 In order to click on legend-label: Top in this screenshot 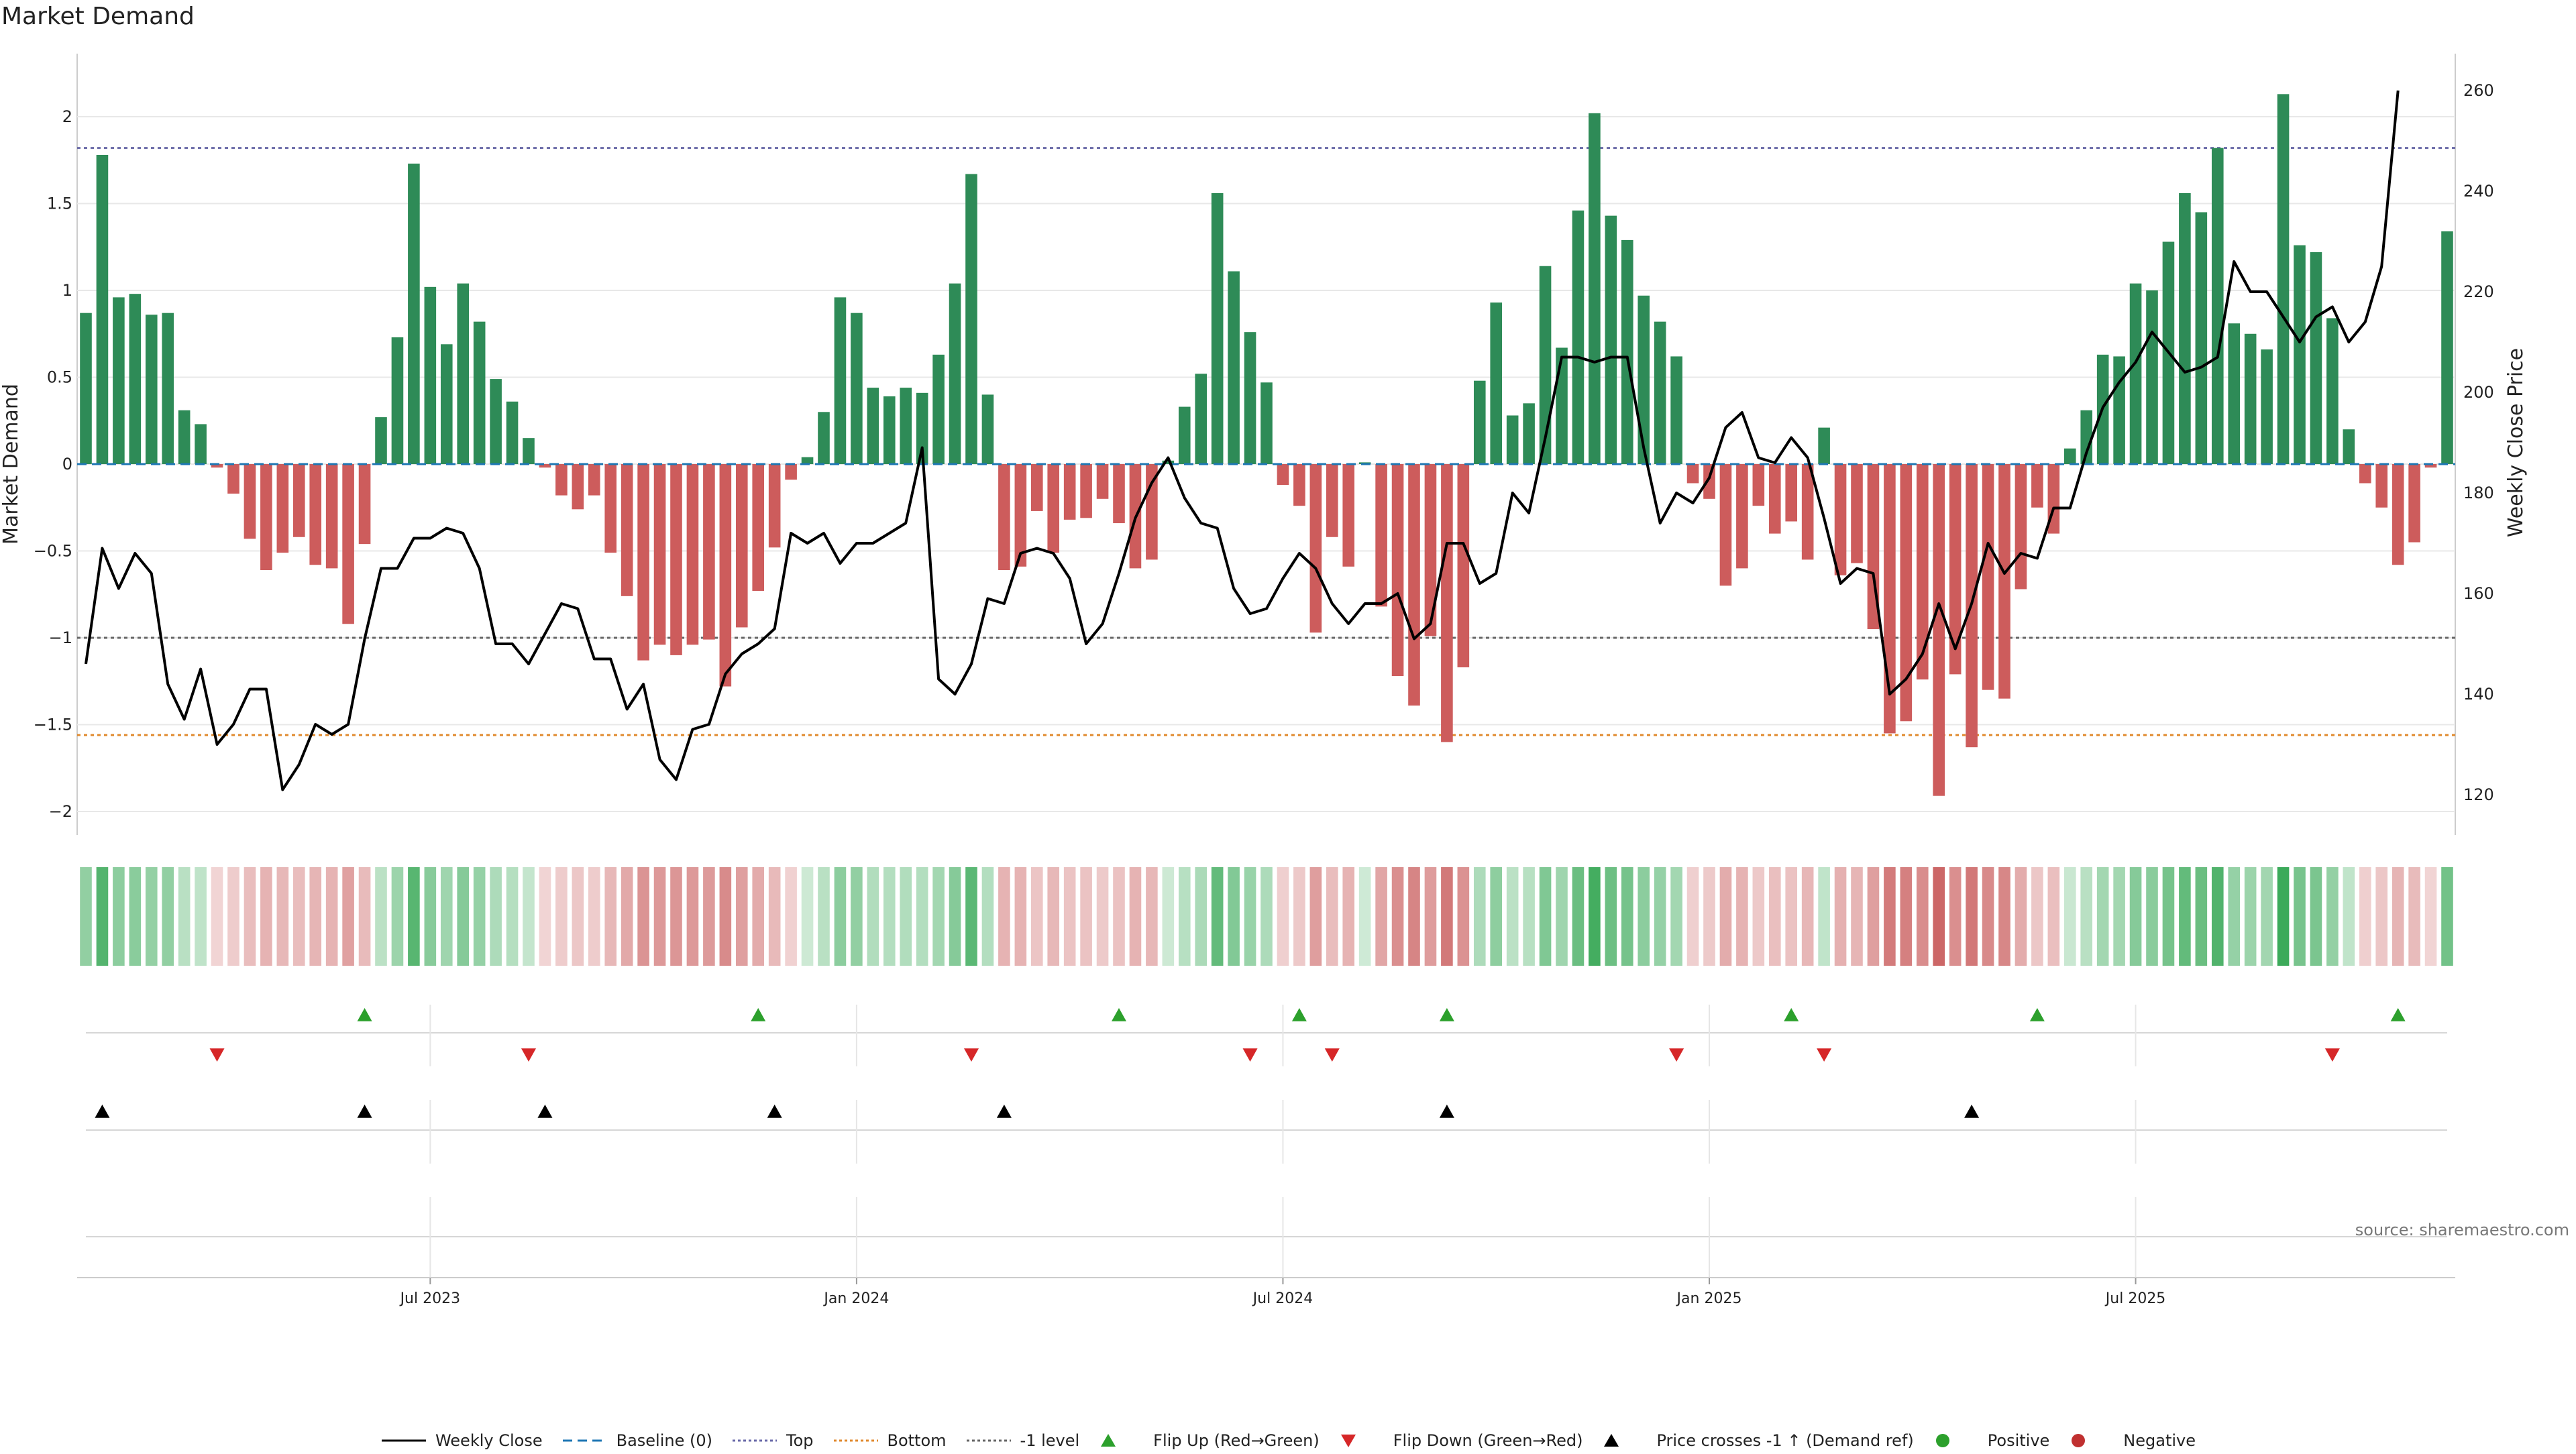, I will do `click(800, 1440)`.